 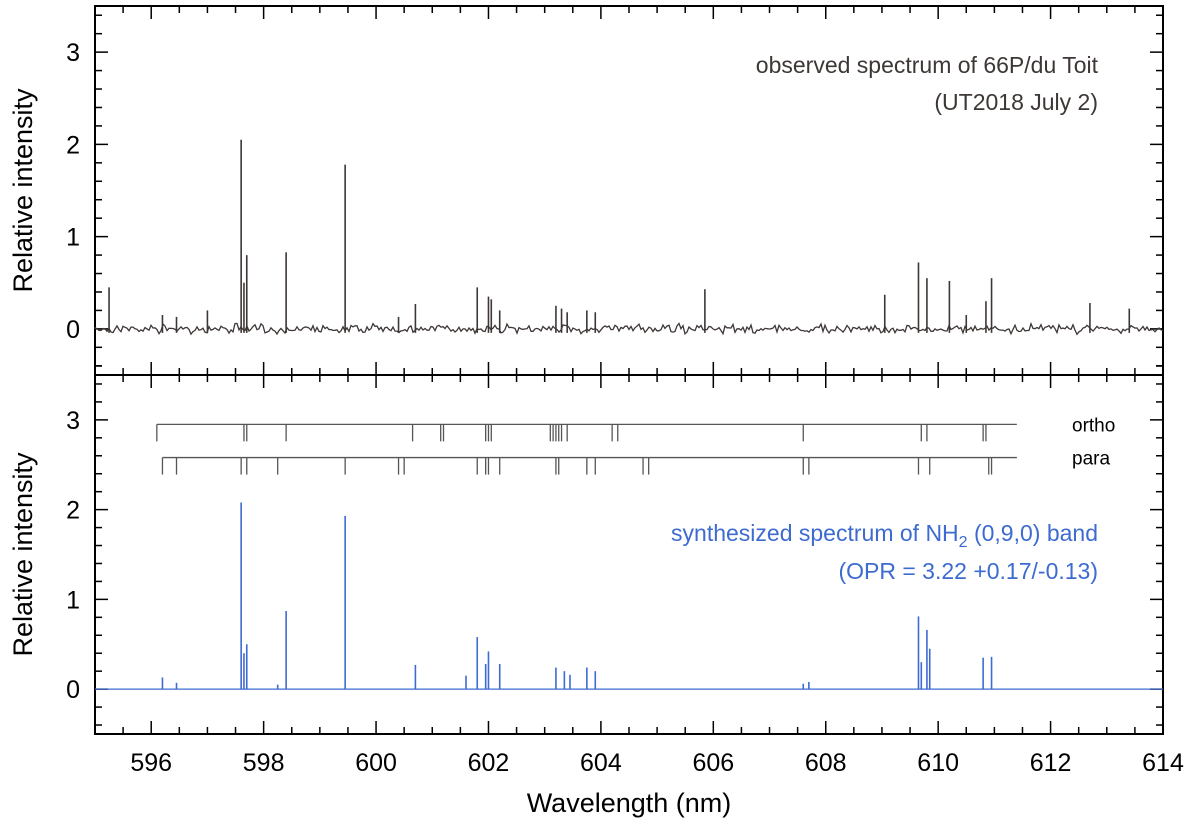 What do you see at coordinates (1163, 763) in the screenshot?
I see `x-tick-label: 614` at bounding box center [1163, 763].